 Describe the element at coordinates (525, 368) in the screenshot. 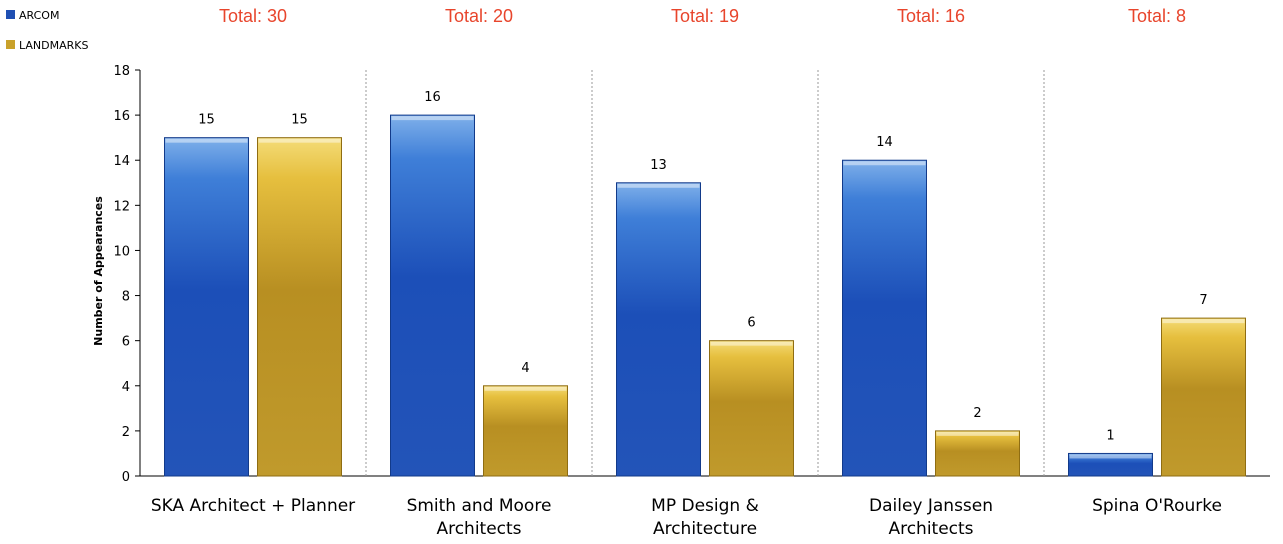

I see `data-label: 4` at that location.